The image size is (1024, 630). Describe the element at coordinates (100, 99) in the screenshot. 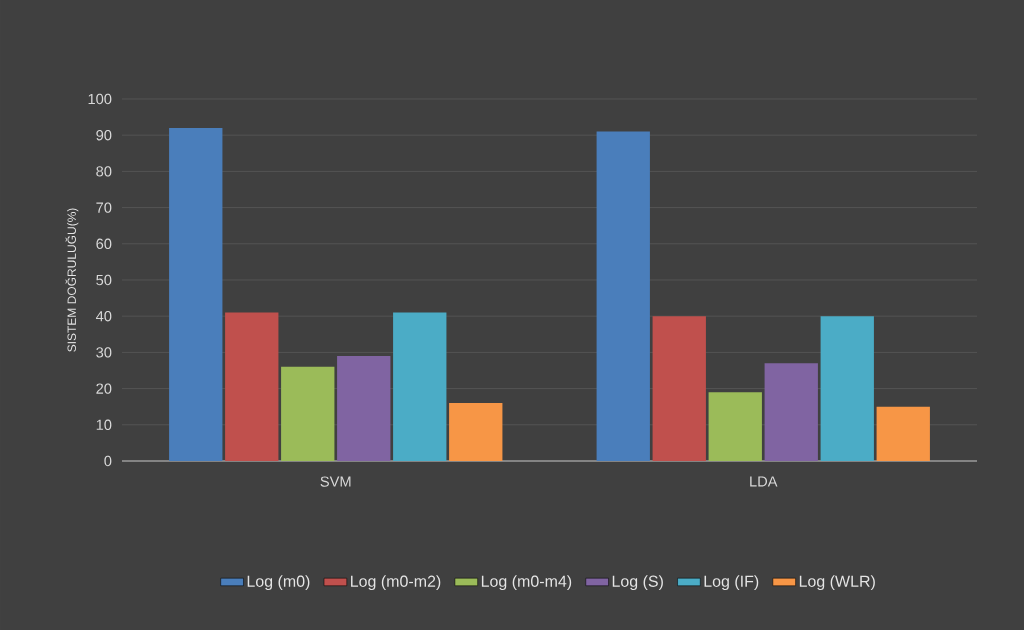

I see `y-tick-label: 100` at that location.